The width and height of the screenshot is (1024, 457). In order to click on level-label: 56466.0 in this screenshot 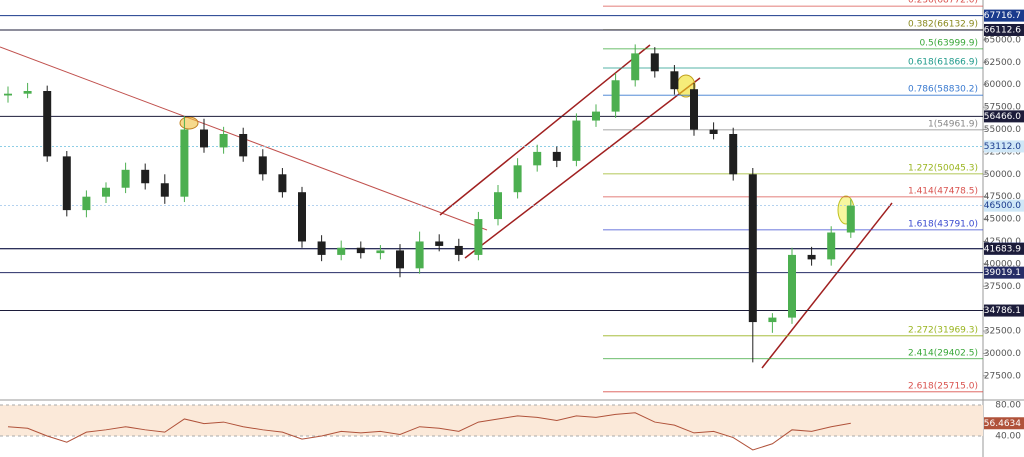, I will do `click(1002, 117)`.